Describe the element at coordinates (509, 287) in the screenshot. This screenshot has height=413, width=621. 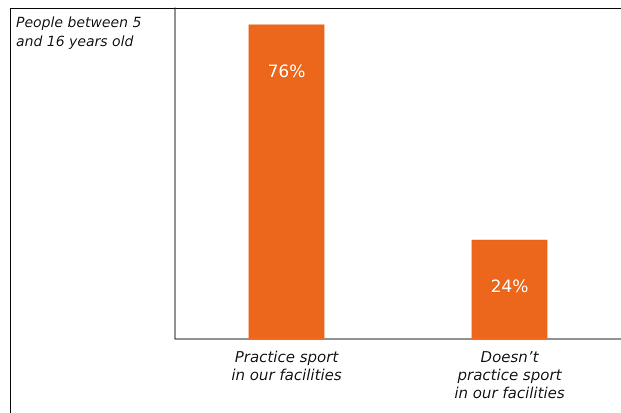
I see `data-label: 24%` at that location.